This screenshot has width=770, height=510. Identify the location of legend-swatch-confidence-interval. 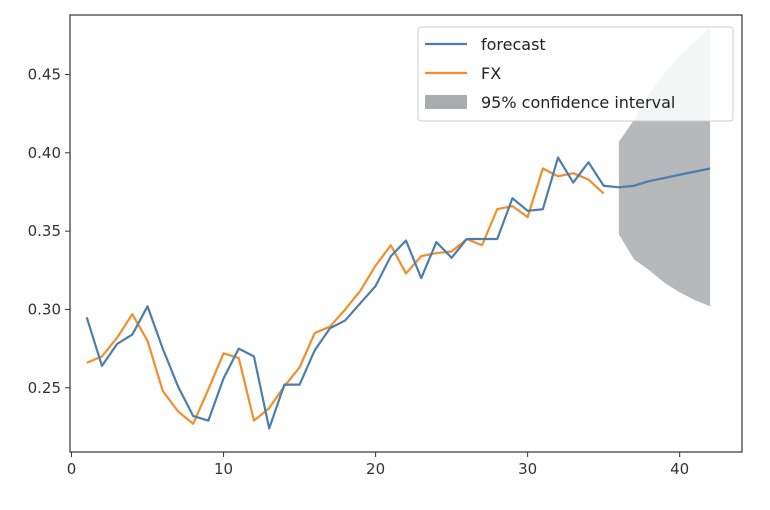
(446, 102).